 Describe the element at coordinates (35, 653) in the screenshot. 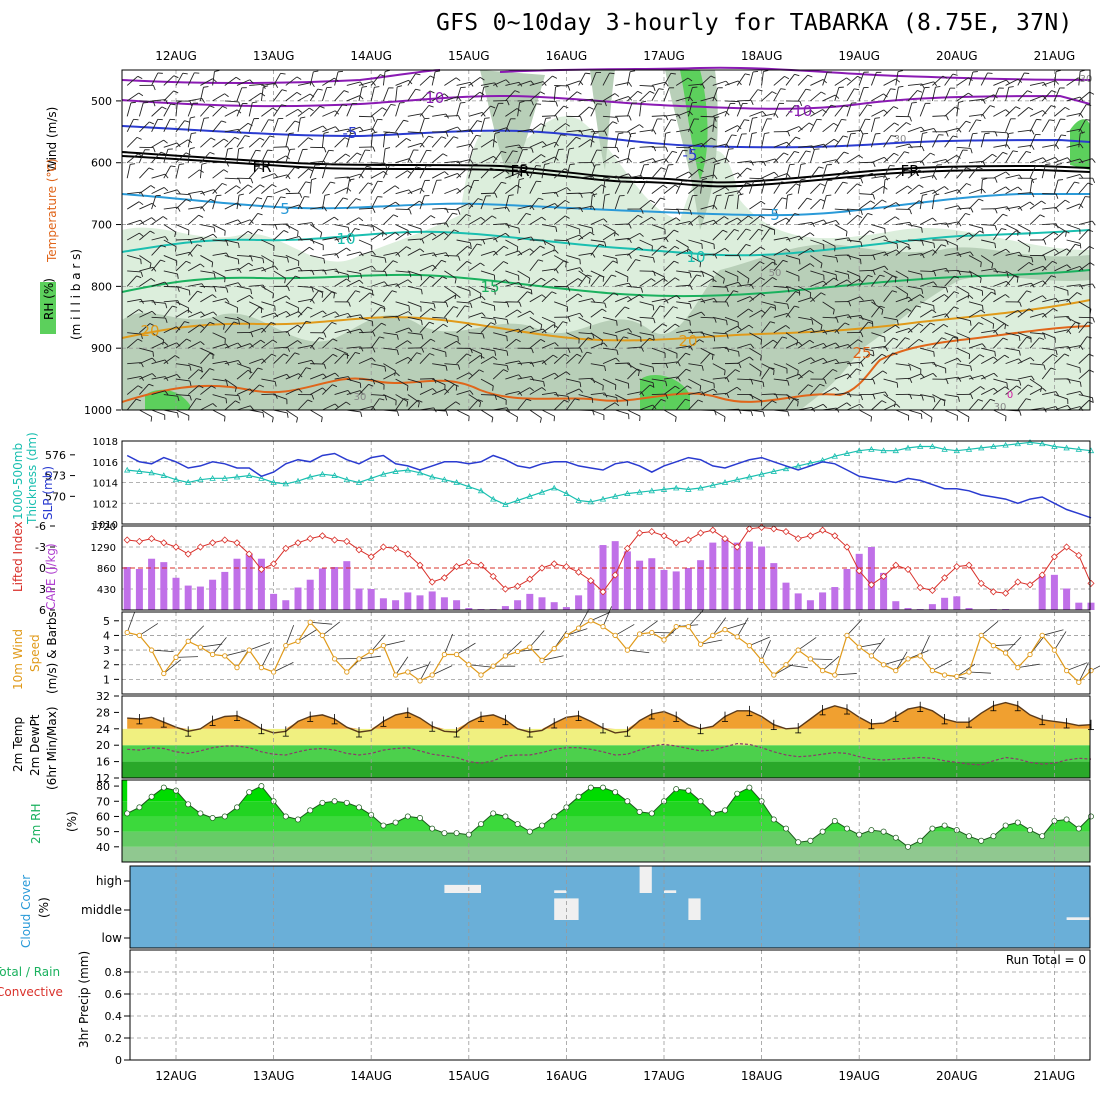

I see `label-speed: Speed` at that location.